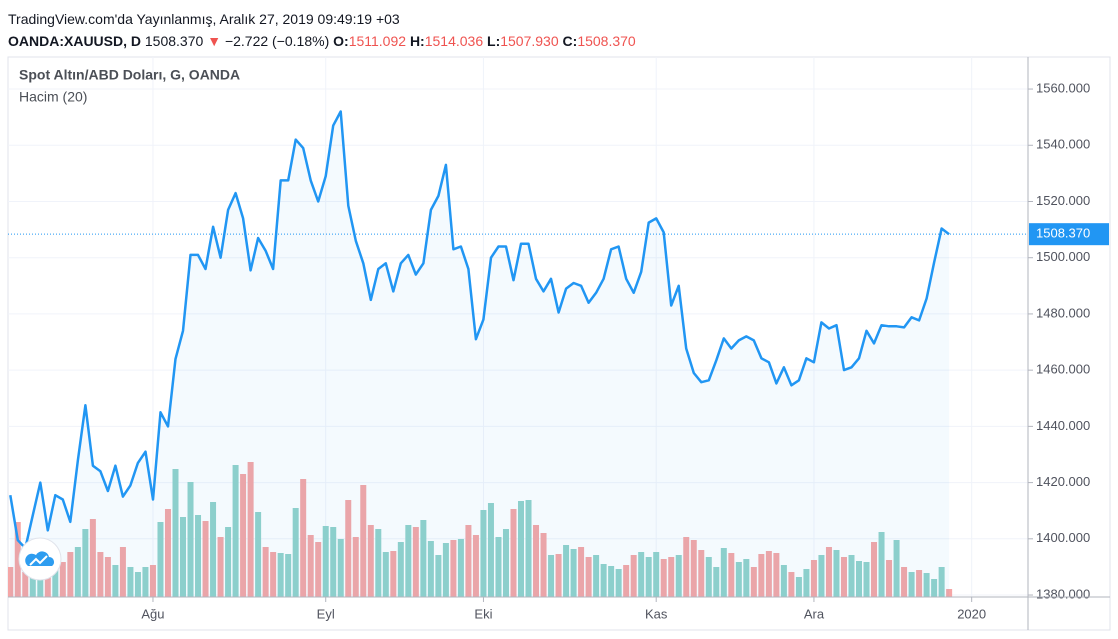  I want to click on y-tick-label: 1480.000, so click(1063, 312).